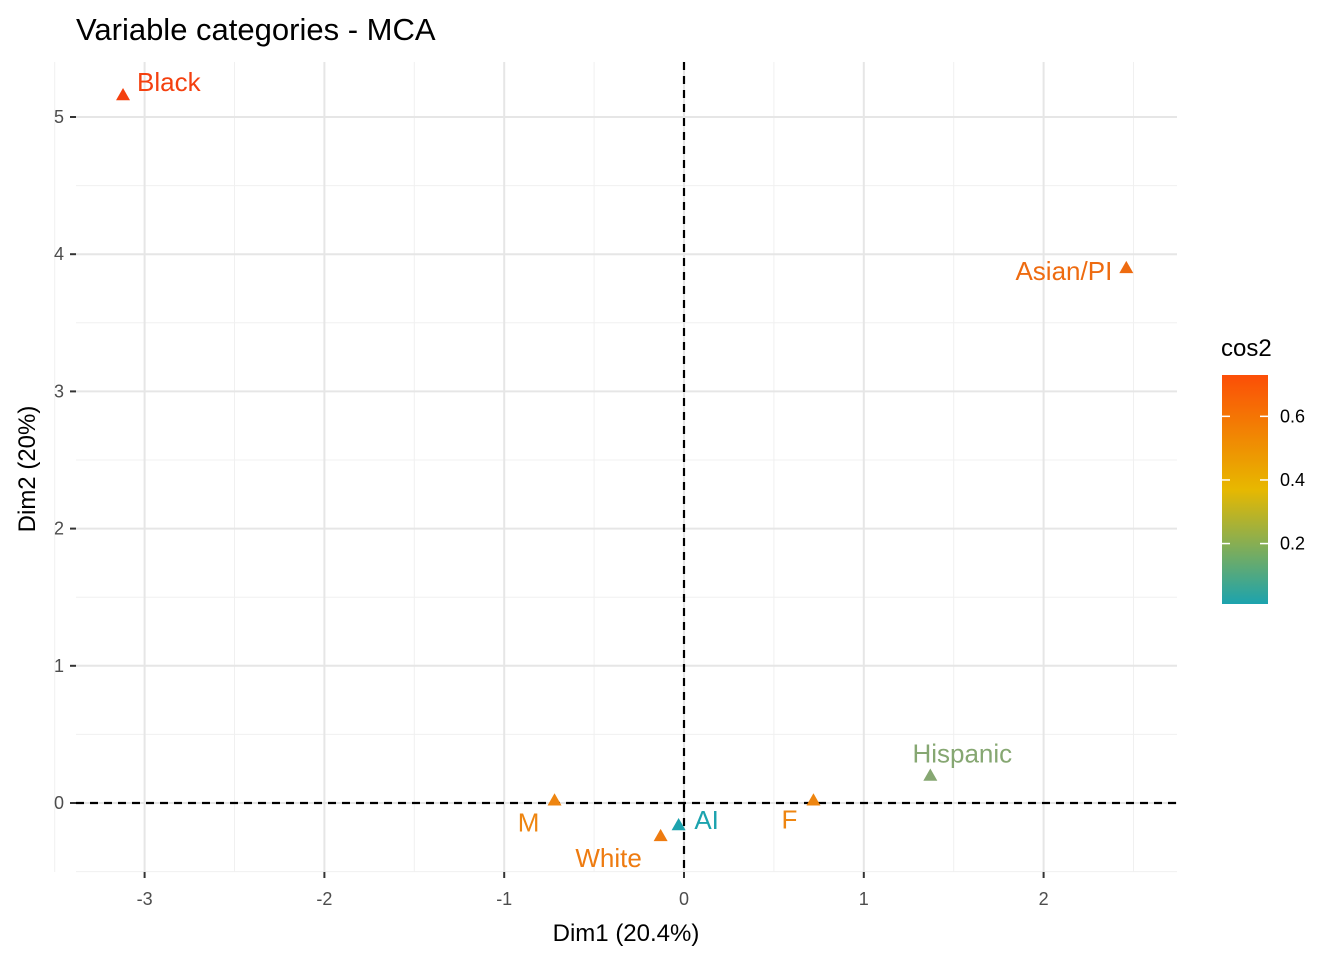 This screenshot has height=960, width=1344. Describe the element at coordinates (59, 391) in the screenshot. I see `y-tick-label: 3` at that location.